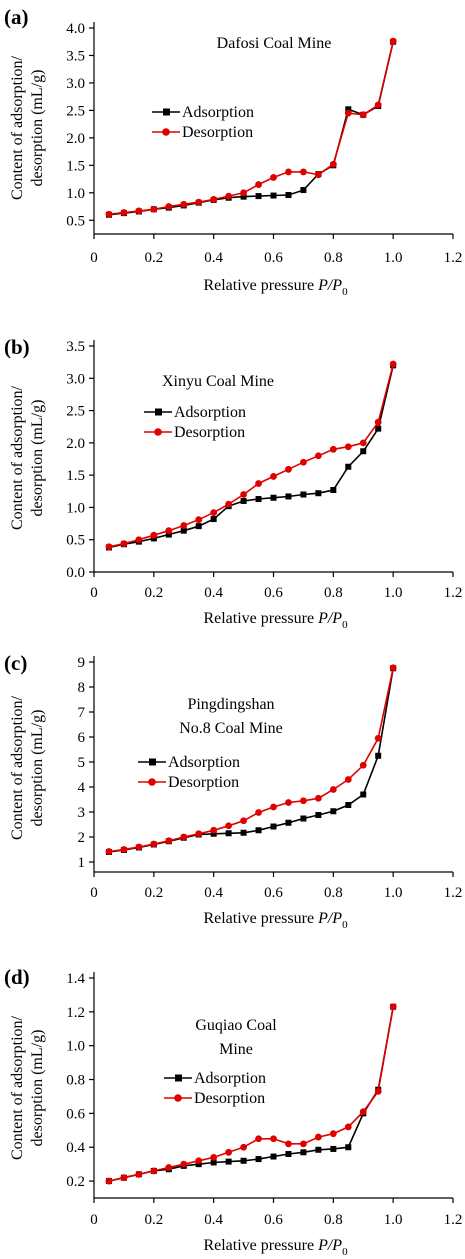 The image size is (465, 1259). Describe the element at coordinates (230, 1078) in the screenshot. I see `legend-label: Adsorption` at that location.